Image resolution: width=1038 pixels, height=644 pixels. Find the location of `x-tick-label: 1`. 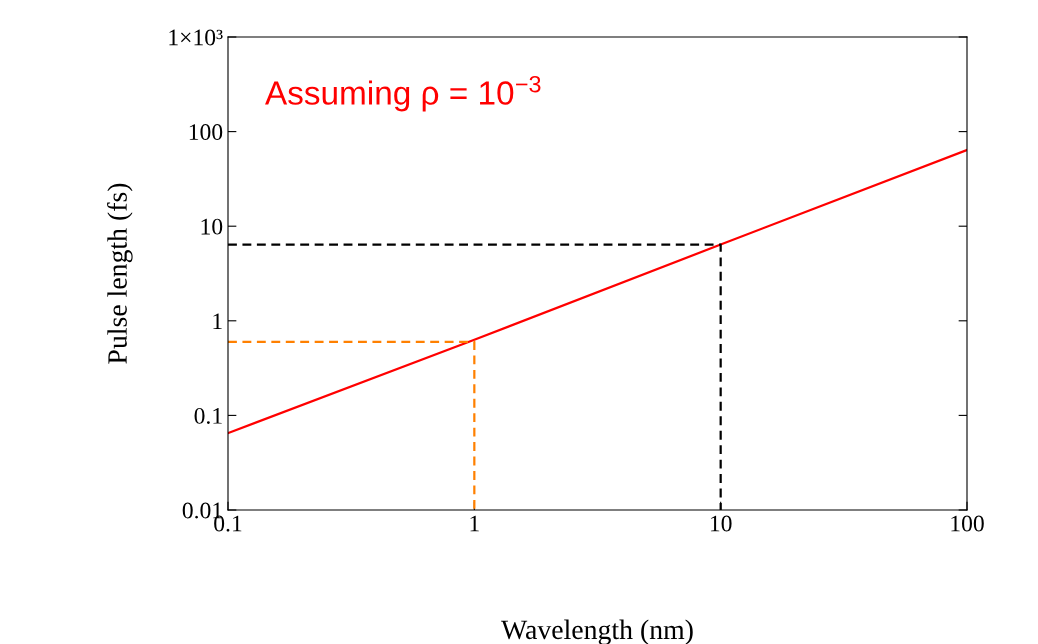

x-tick-label: 1 is located at coordinates (474, 523).